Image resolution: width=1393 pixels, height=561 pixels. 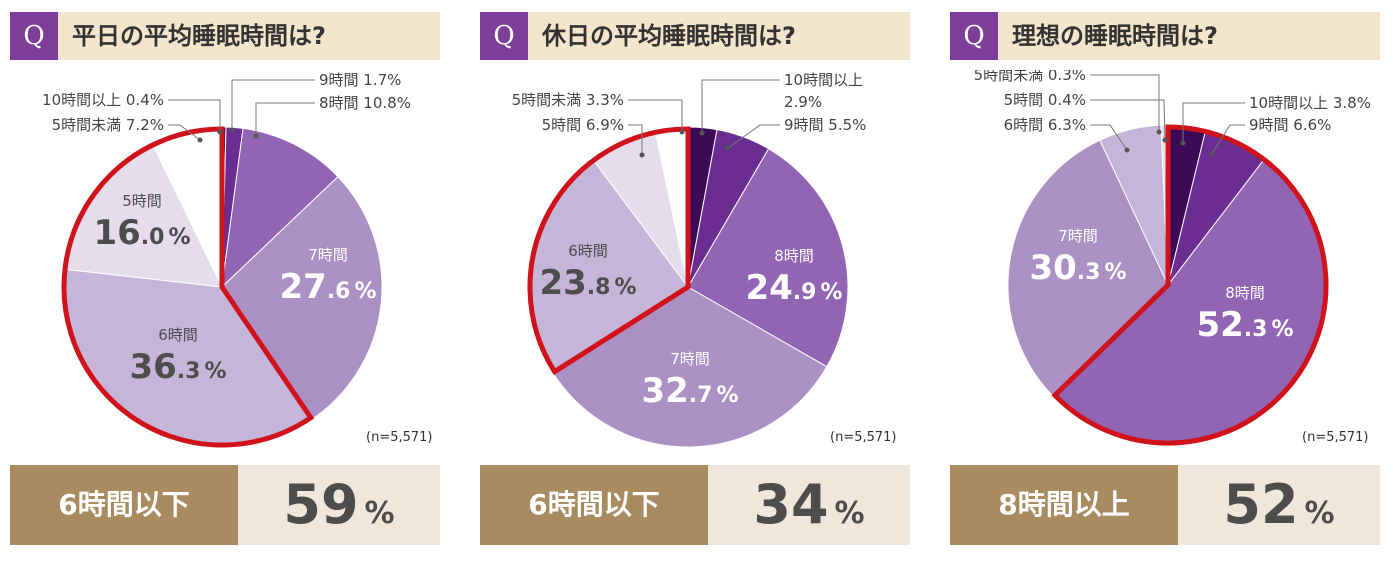 I want to click on slice-label-1010h-plus: 10時間以上, so click(x=823, y=80).